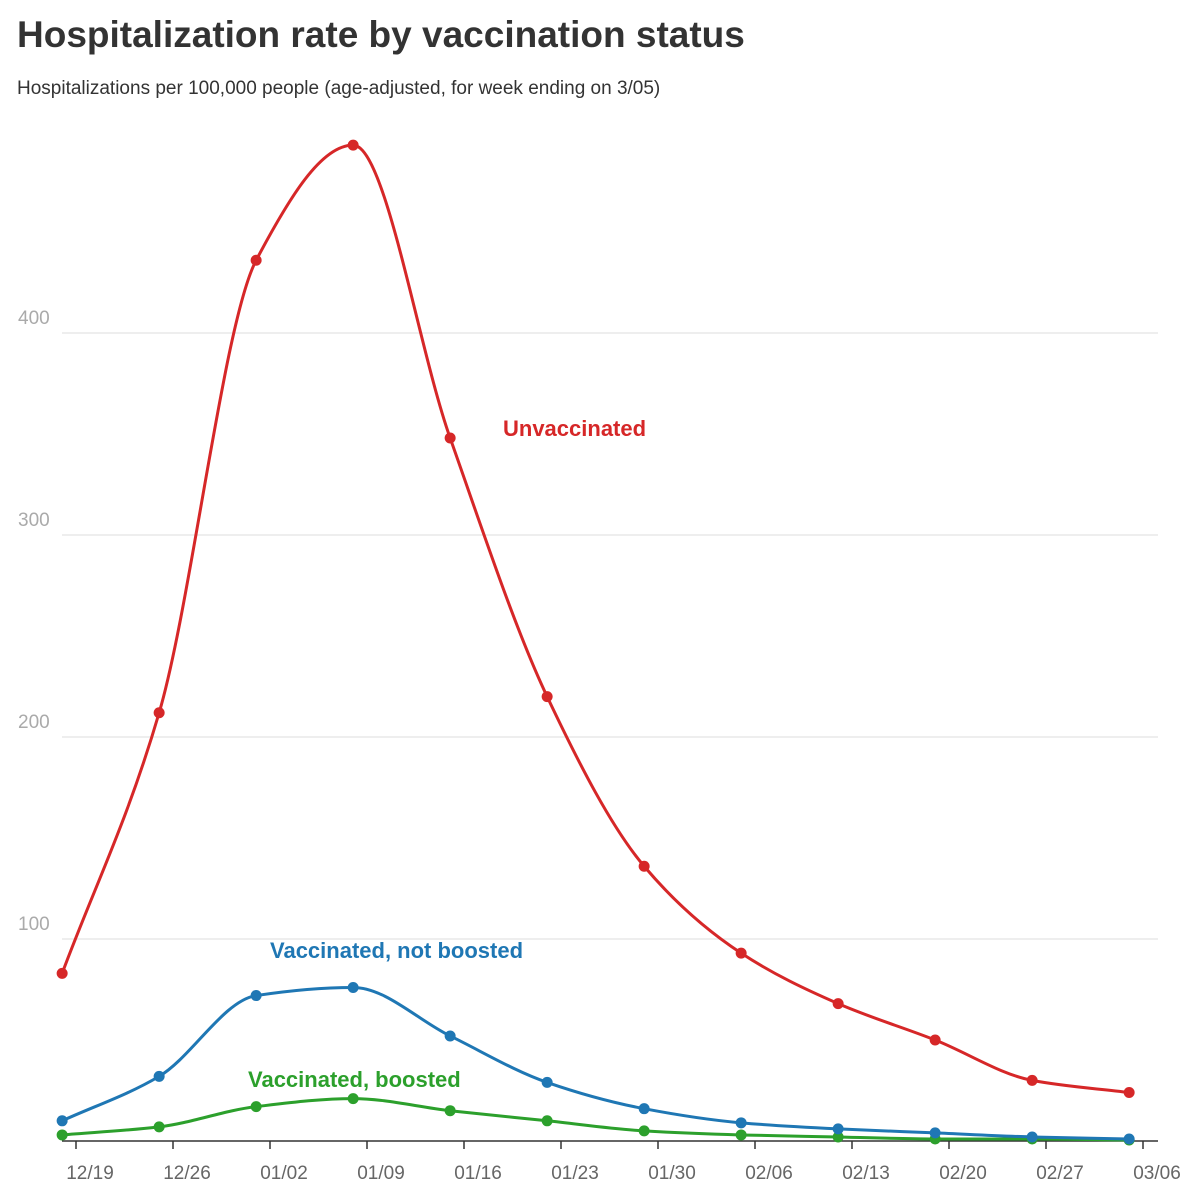  I want to click on y-tick-label: 300, so click(34, 520).